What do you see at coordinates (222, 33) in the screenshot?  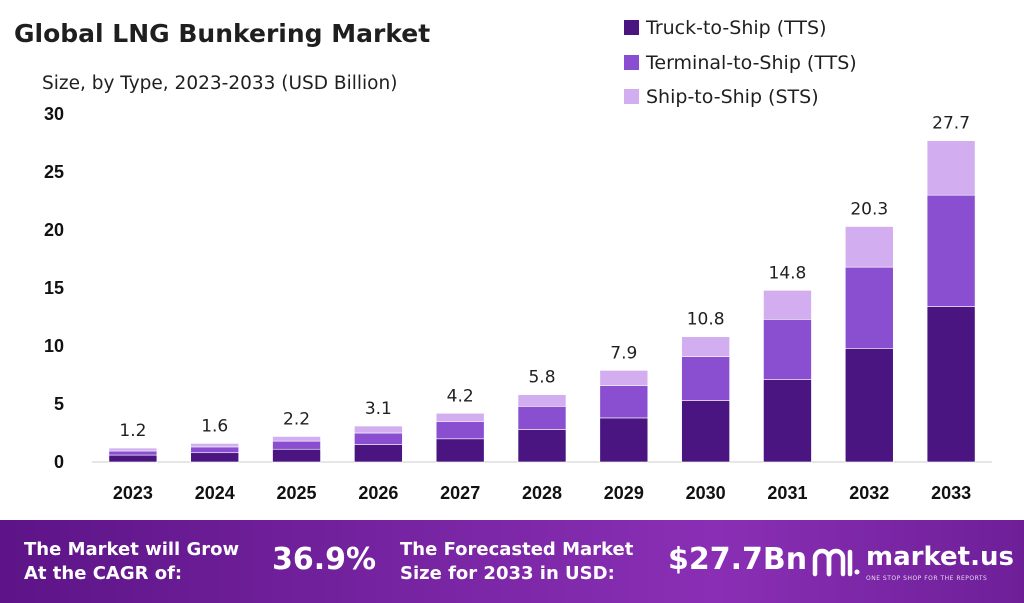 I see `chart-title: Global LNG Bunkering Market` at bounding box center [222, 33].